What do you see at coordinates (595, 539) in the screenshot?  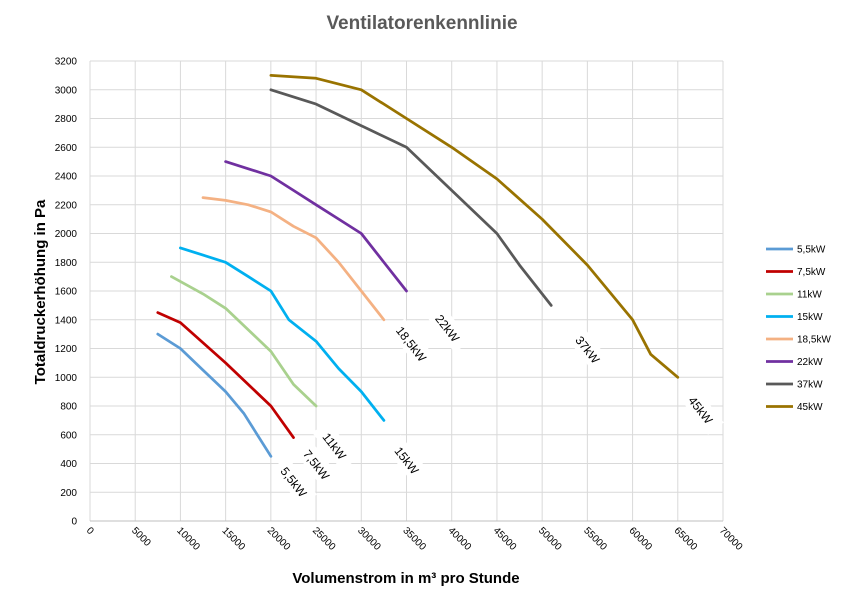 I see `x-tick-label: 55000` at bounding box center [595, 539].